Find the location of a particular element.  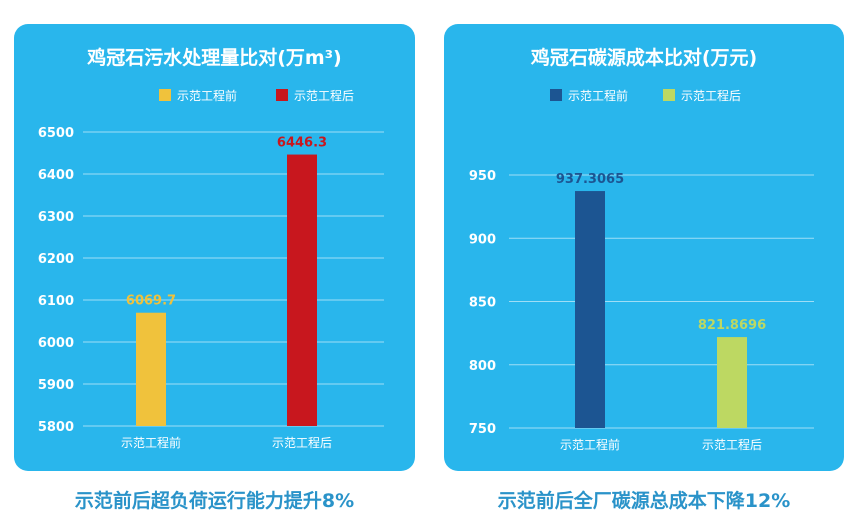

y-tick-label: 750 is located at coordinates (482, 429).